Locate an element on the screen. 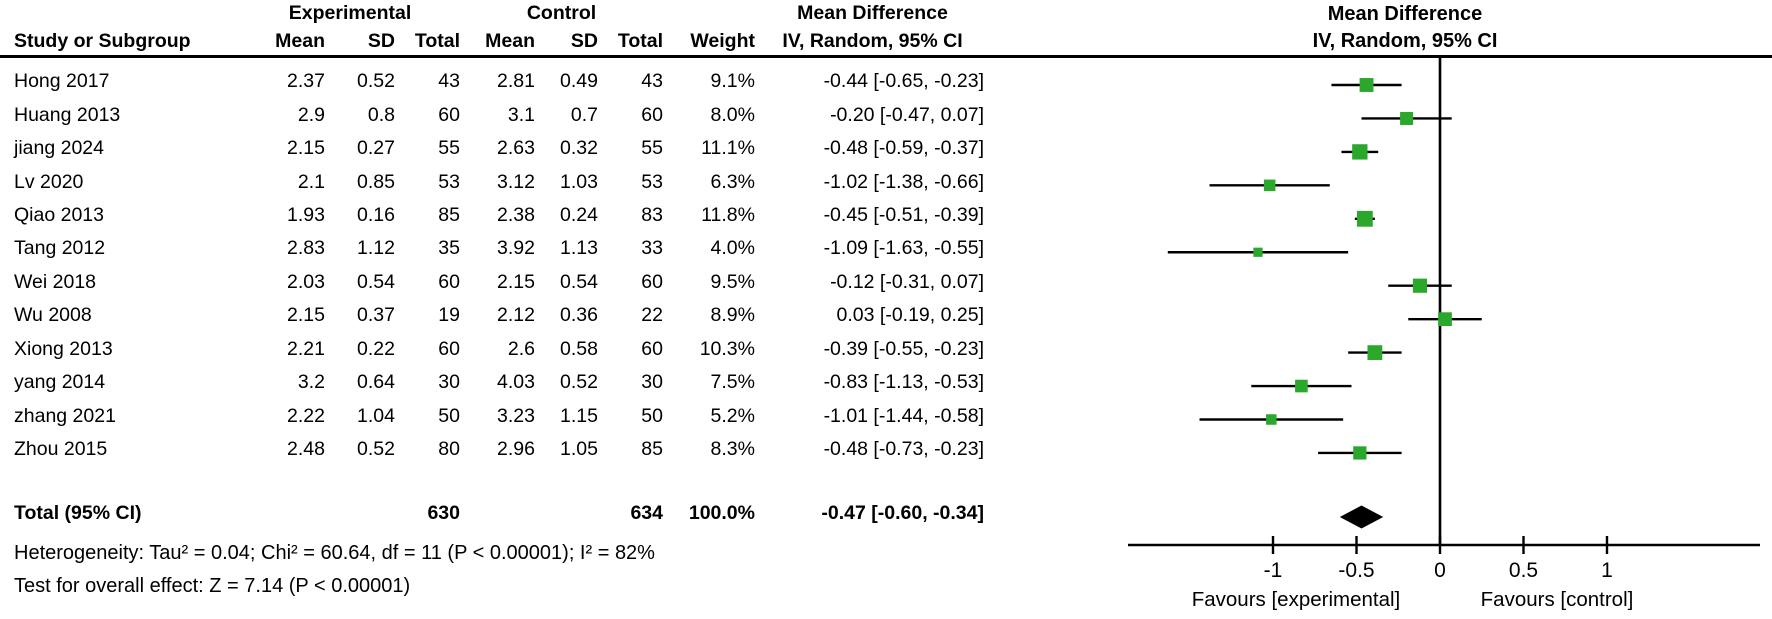 The width and height of the screenshot is (1772, 619). total-mean-exp is located at coordinates (282, 513).